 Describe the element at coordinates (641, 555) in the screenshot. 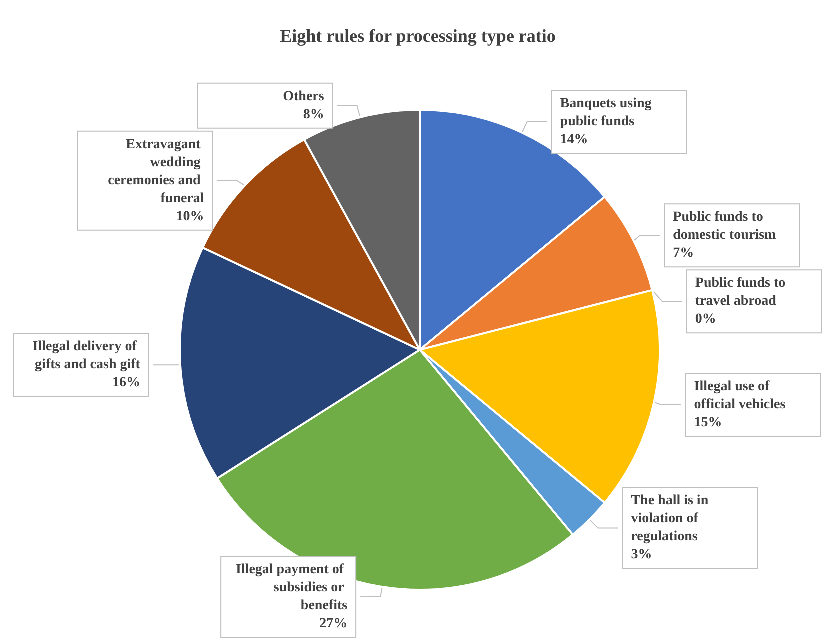

I see `data-label: 3%` at that location.